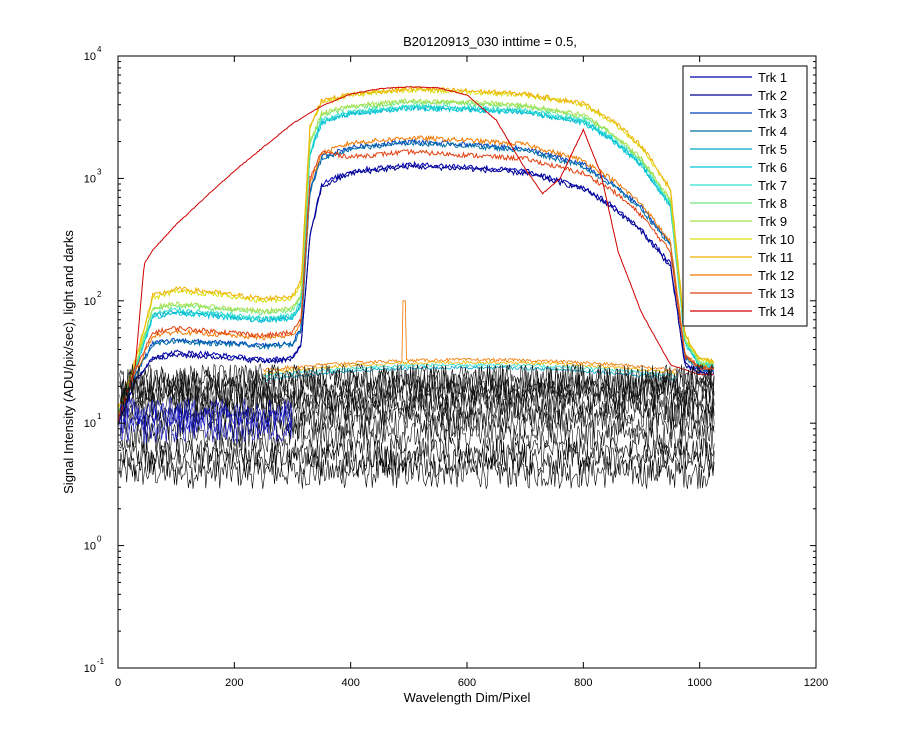 This screenshot has height=750, width=900. What do you see at coordinates (816, 683) in the screenshot?
I see `x-tick-label: 1200` at bounding box center [816, 683].